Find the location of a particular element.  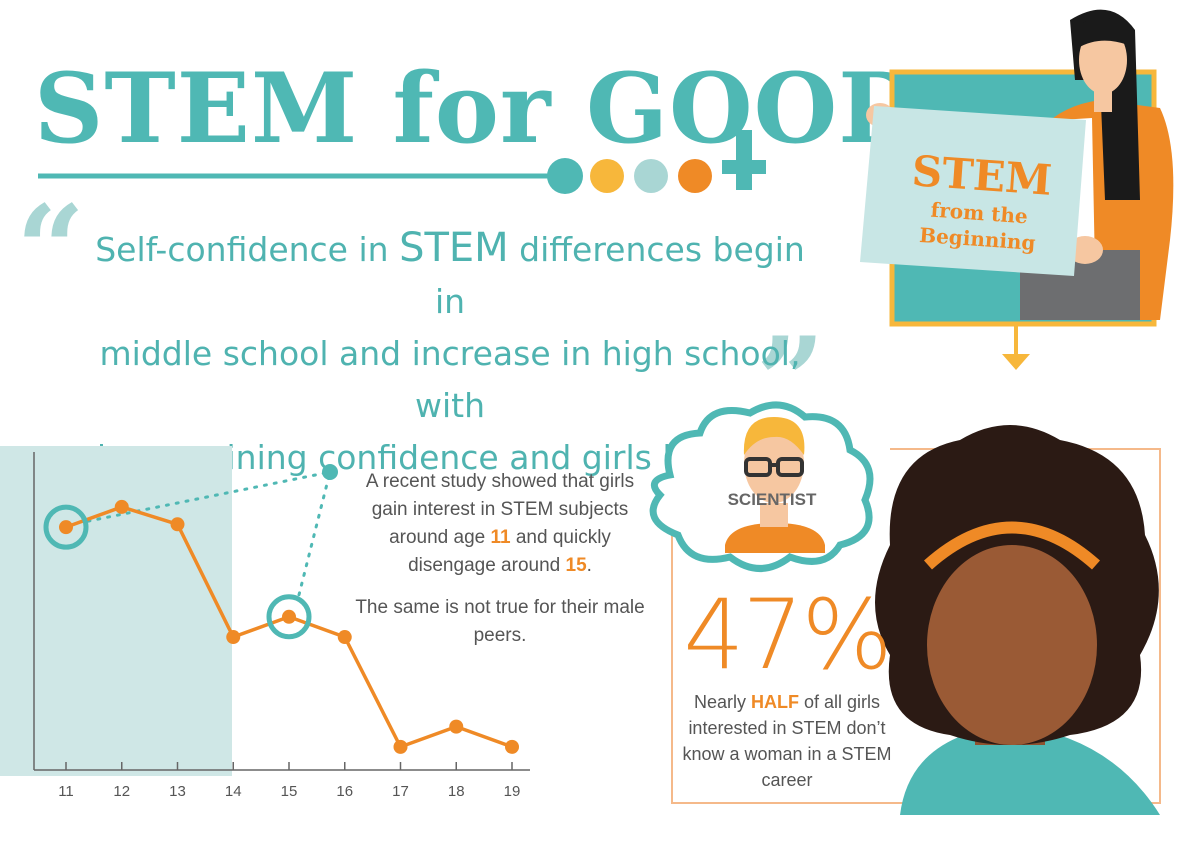

title-part2: GOOD is located at coordinates (754, 108).